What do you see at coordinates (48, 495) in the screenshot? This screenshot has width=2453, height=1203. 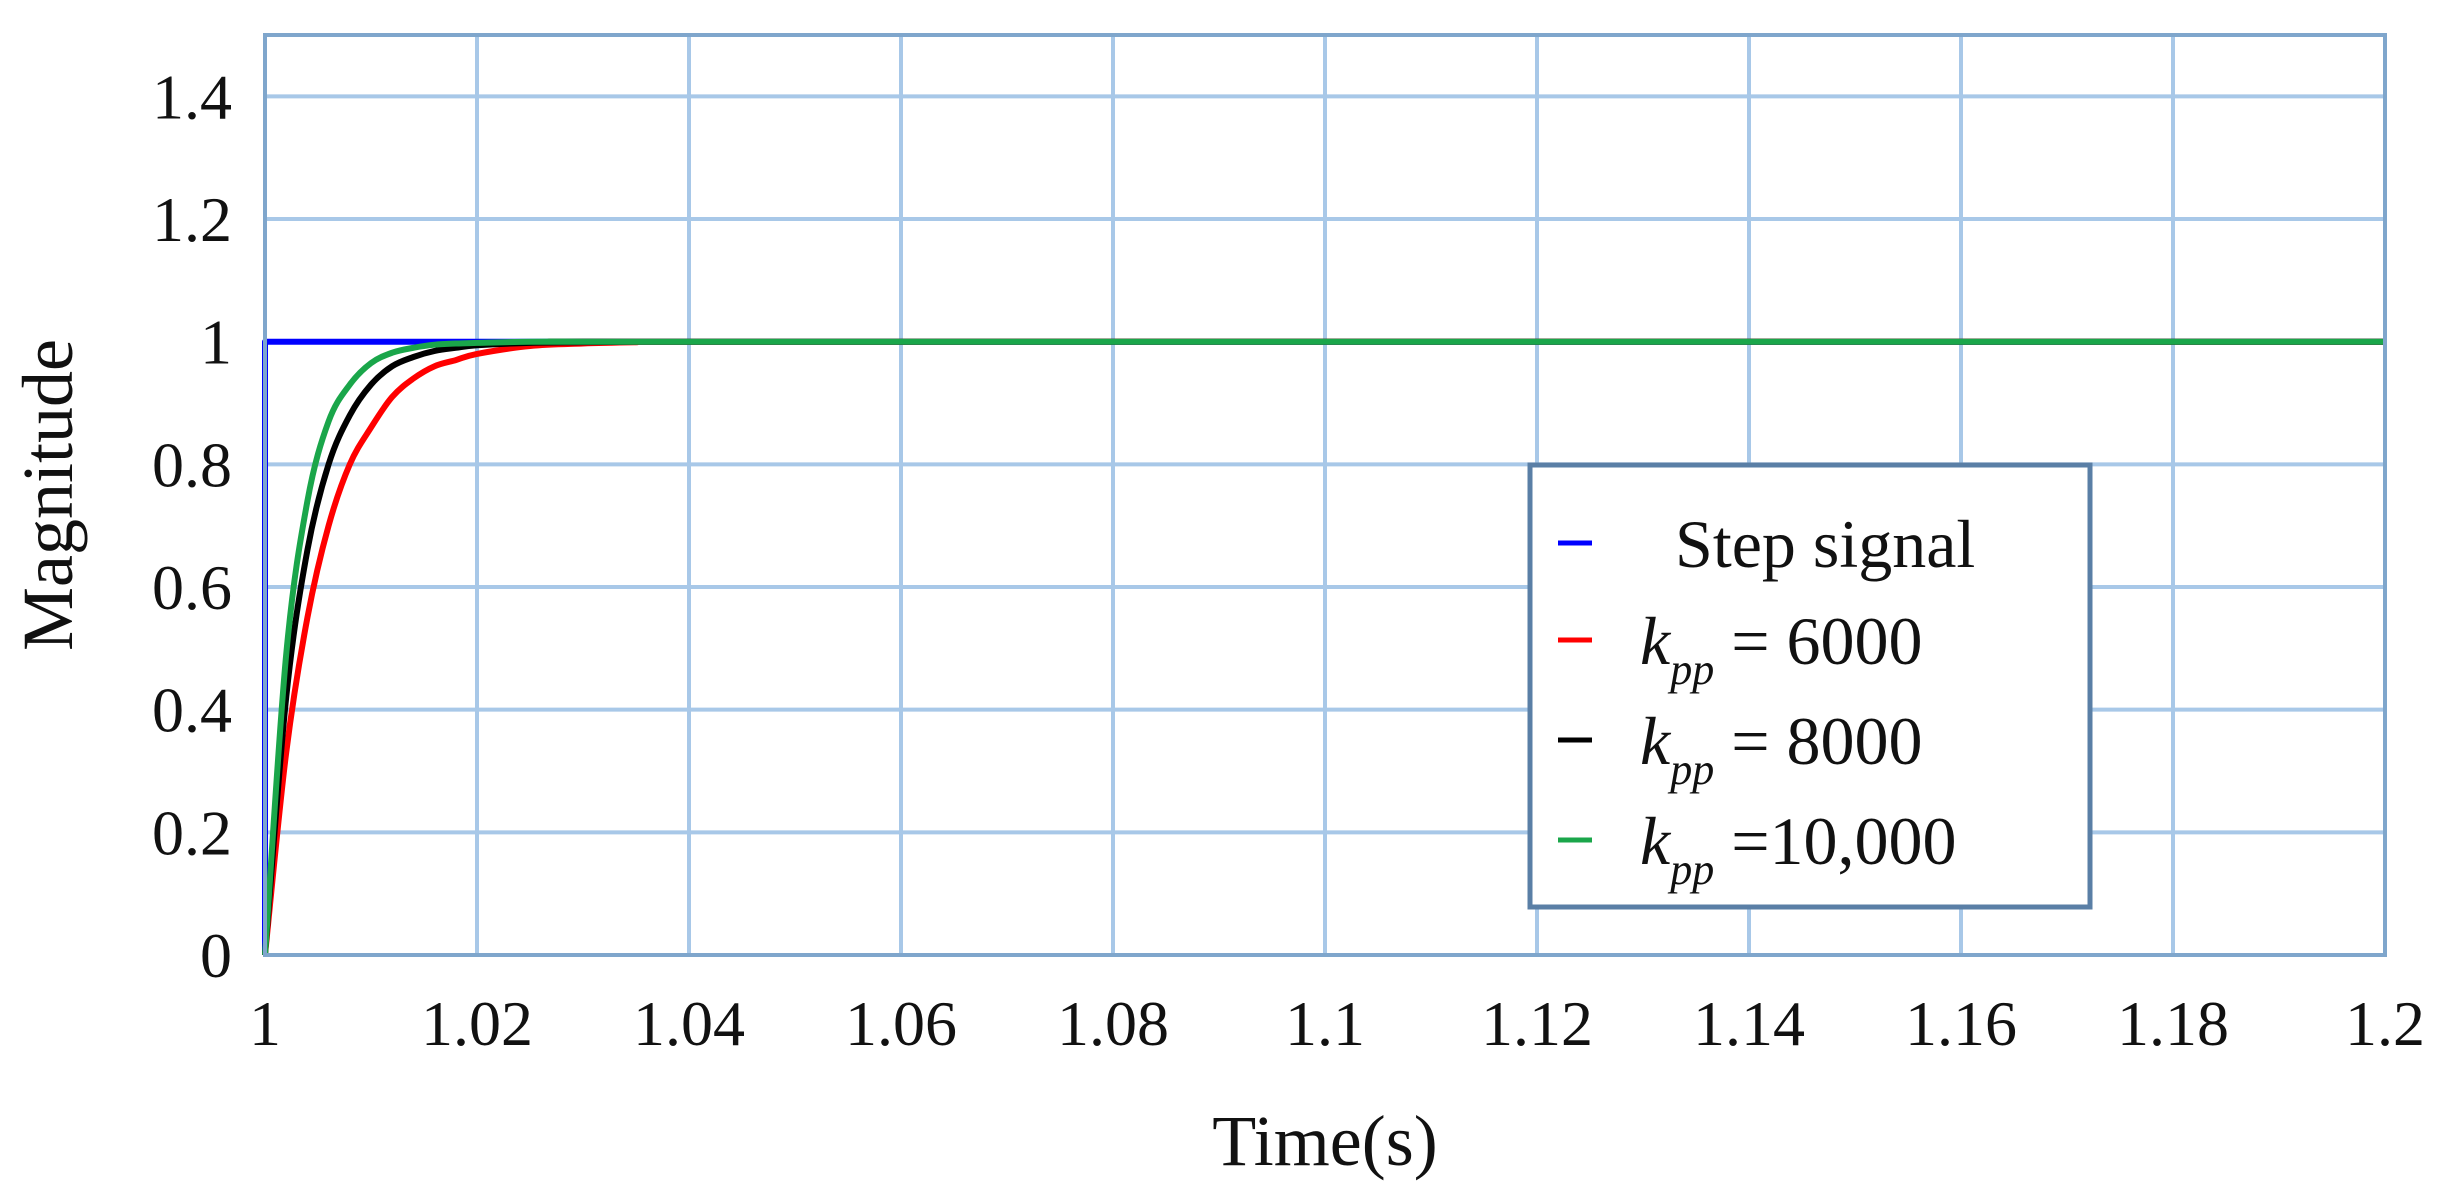 I see `y-axis-label: Magnitude` at bounding box center [48, 495].